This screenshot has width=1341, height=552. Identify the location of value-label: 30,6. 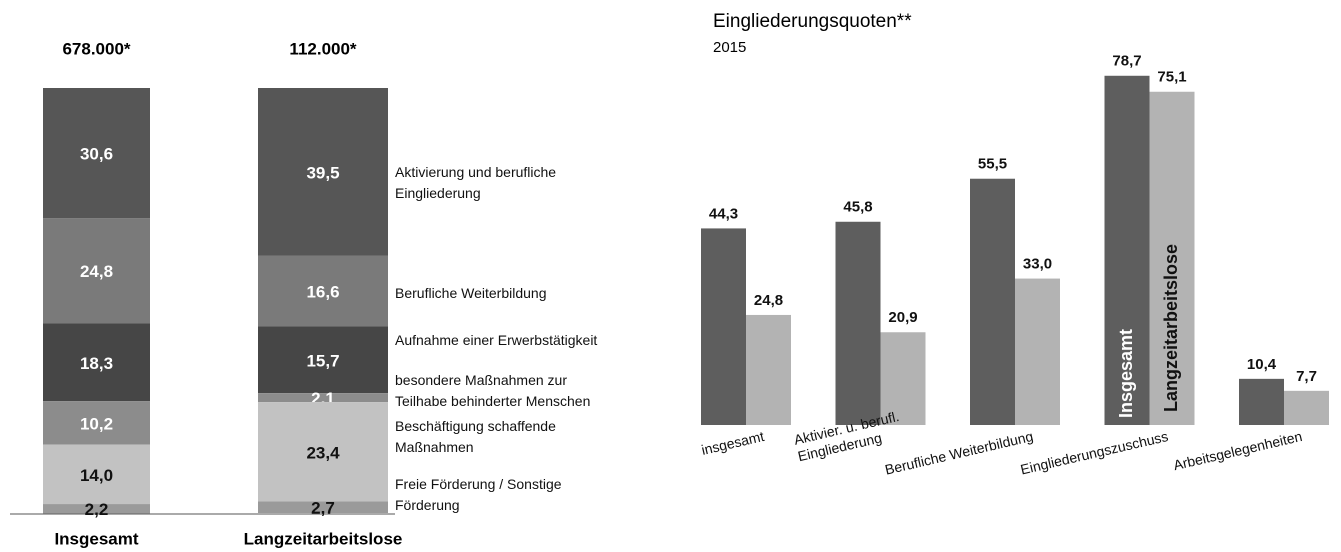
(96, 154).